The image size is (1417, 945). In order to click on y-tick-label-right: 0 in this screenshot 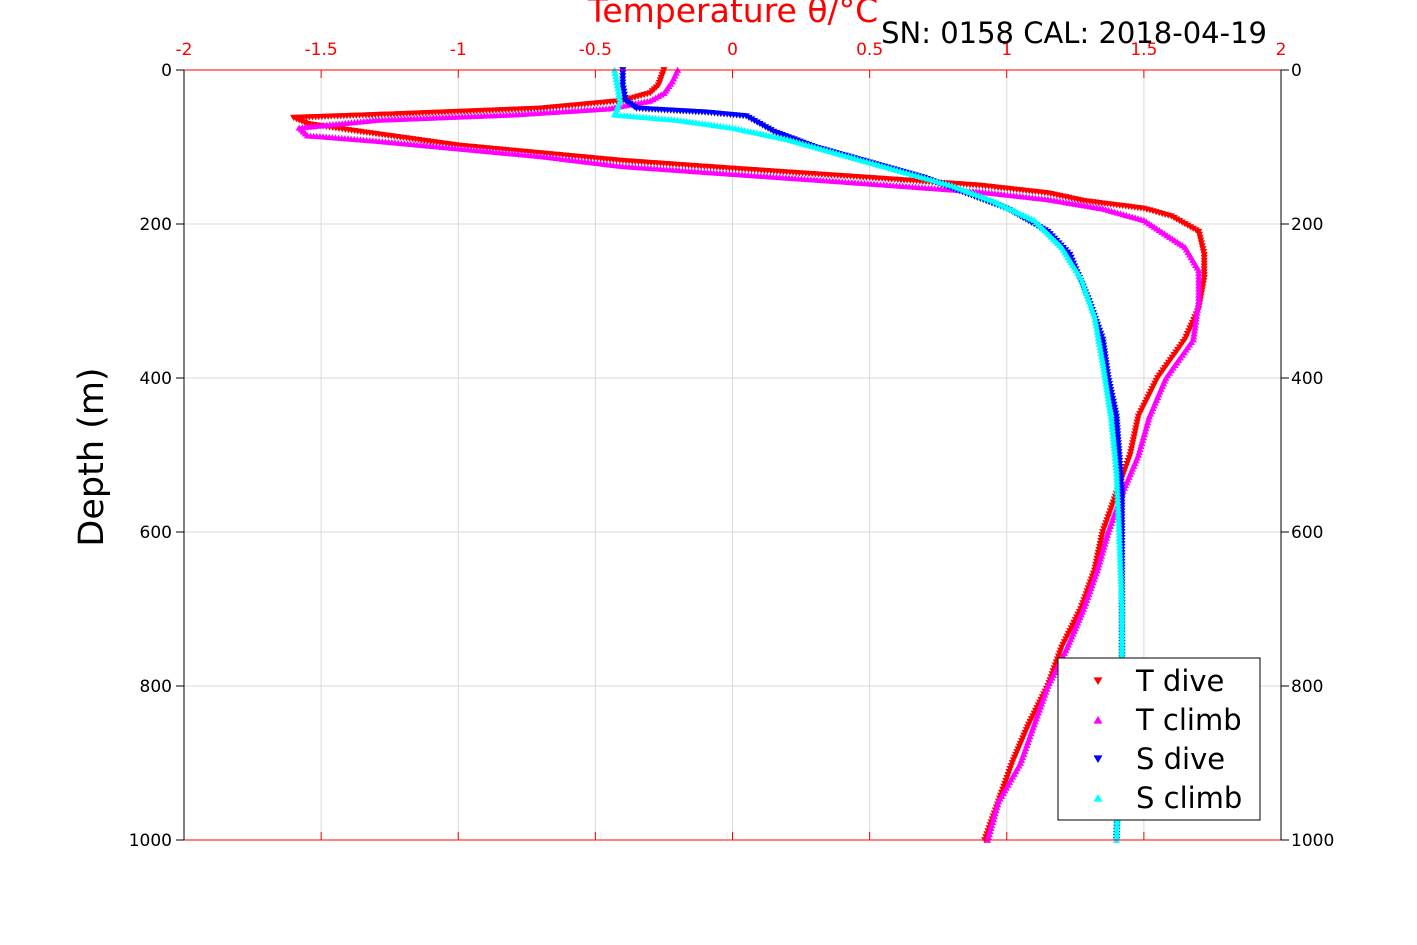, I will do `click(1296, 71)`.